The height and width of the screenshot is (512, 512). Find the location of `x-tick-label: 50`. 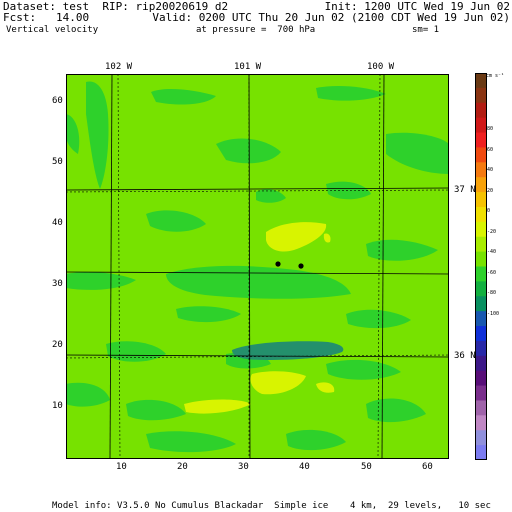

x-tick-label: 50 is located at coordinates (366, 467).